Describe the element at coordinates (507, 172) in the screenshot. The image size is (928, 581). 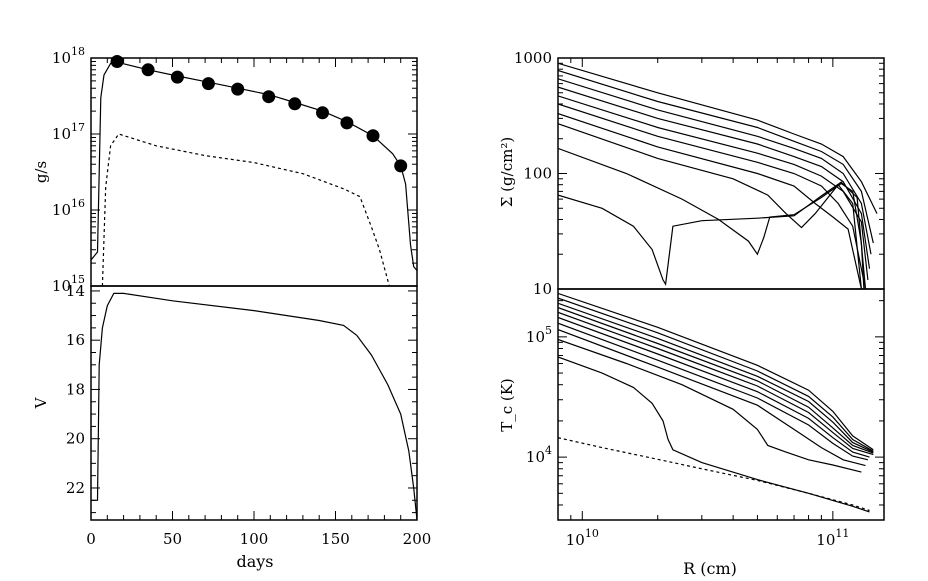
I see `y-axis-label-sigma: Σ (g/cm²)` at that location.